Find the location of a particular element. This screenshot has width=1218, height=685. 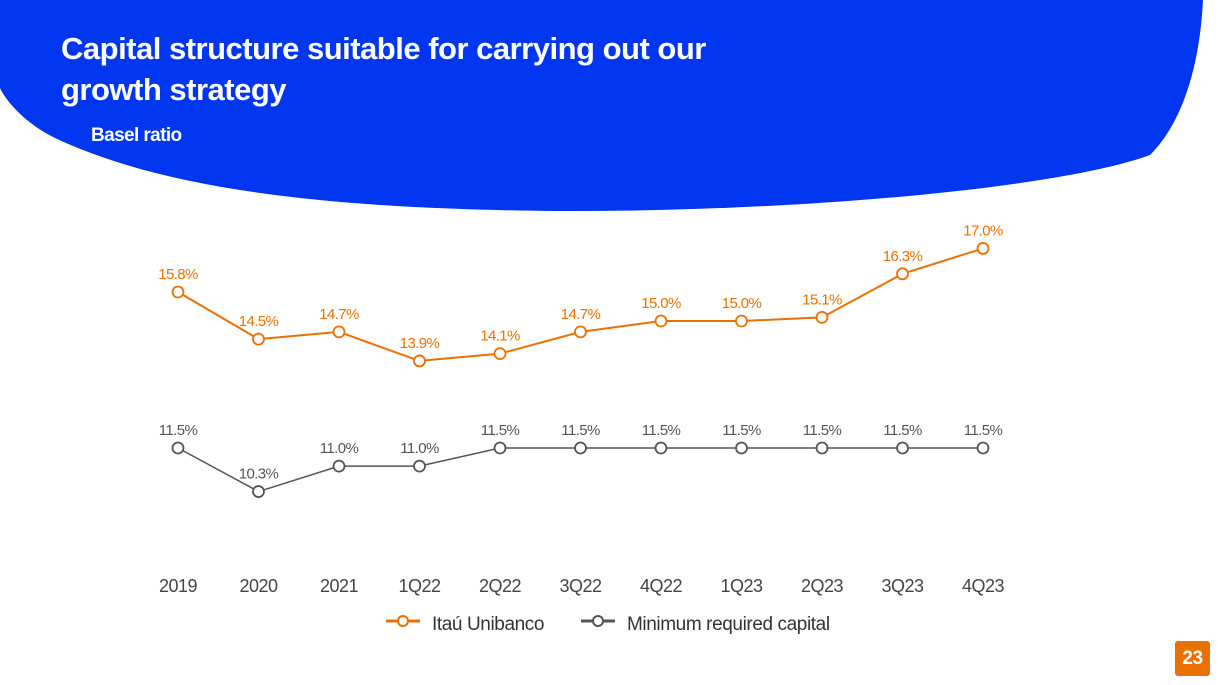

x-tick-label: 1Q23 is located at coordinates (741, 586).